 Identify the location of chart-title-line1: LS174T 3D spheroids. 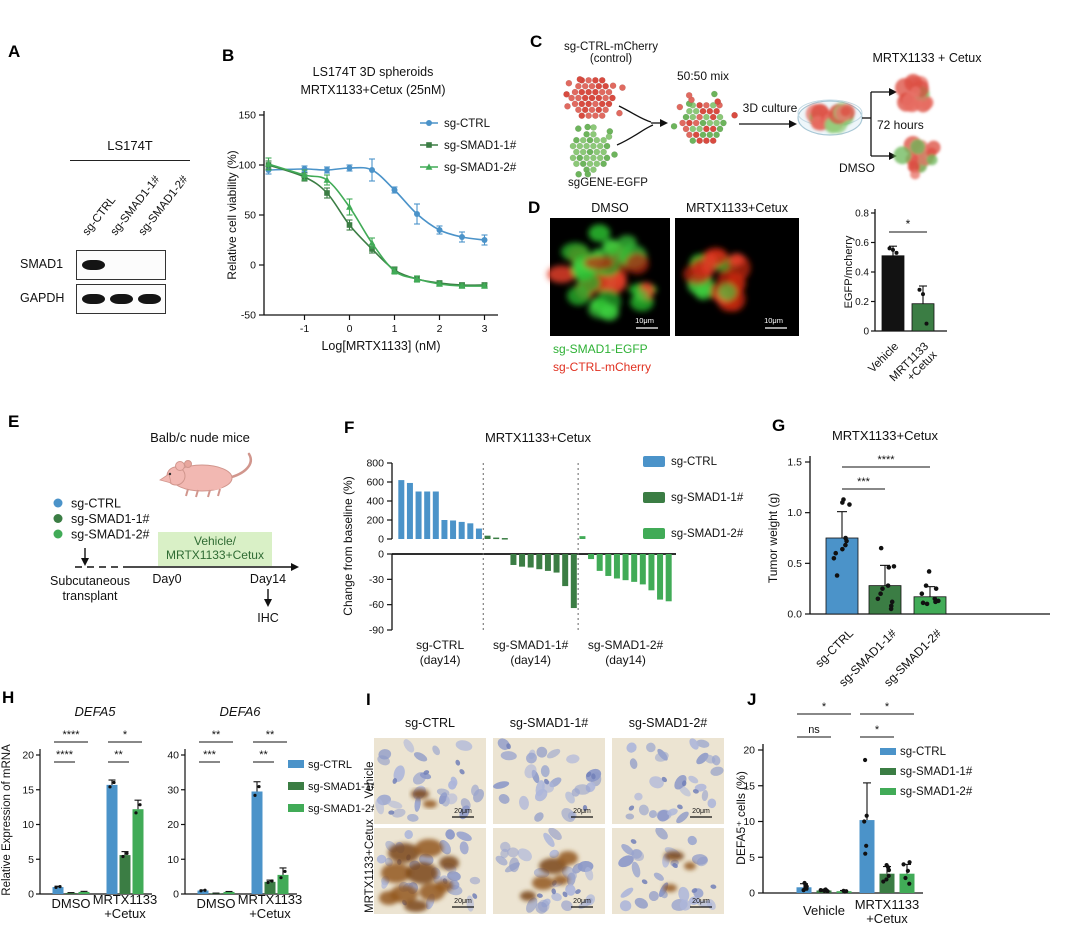
(373, 72).